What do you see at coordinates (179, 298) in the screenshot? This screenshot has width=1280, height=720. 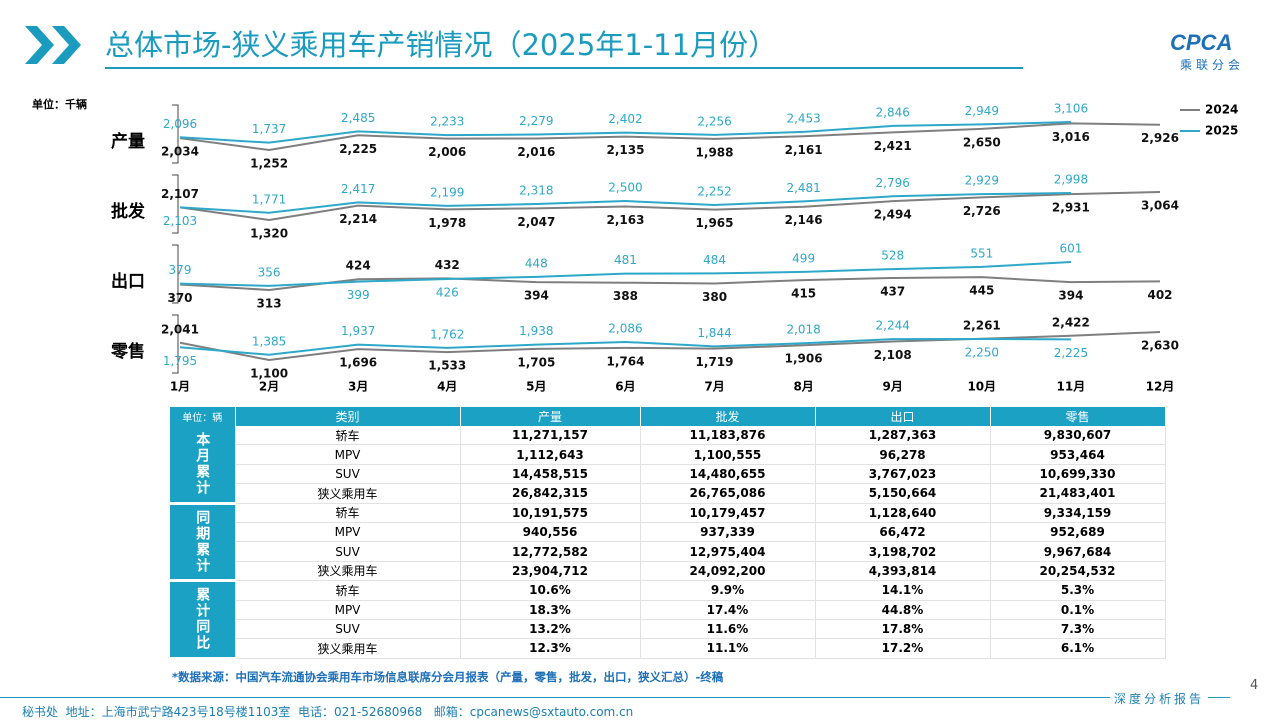 I see `data-label: 370` at bounding box center [179, 298].